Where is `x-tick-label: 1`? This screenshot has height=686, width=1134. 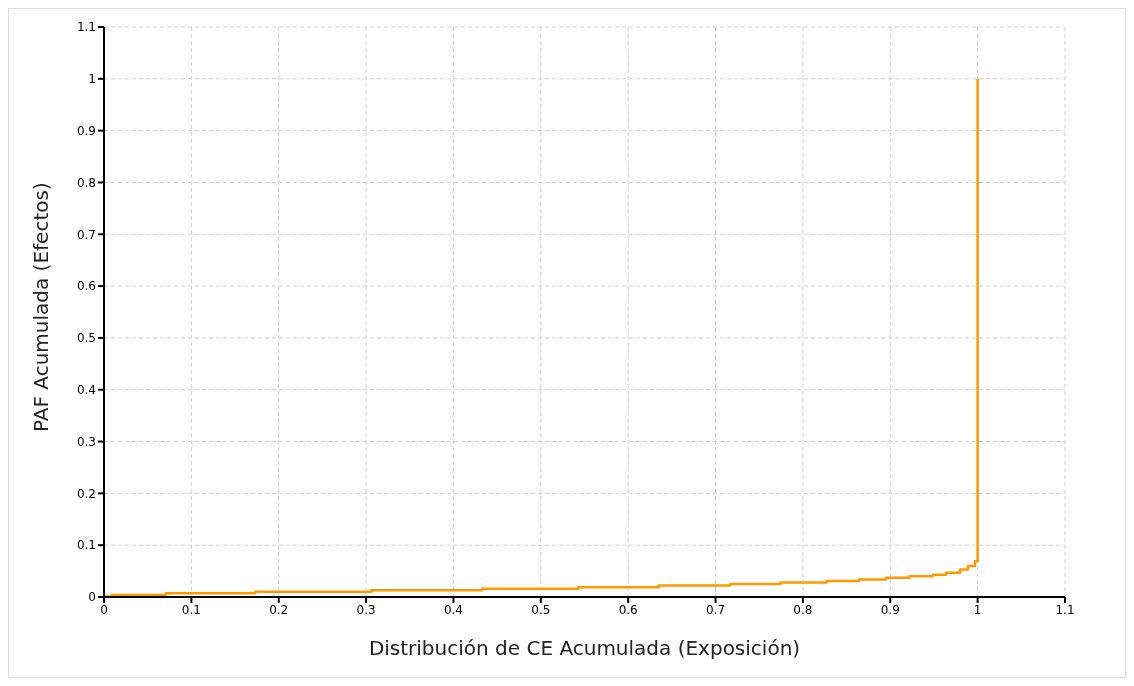 x-tick-label: 1 is located at coordinates (977, 609).